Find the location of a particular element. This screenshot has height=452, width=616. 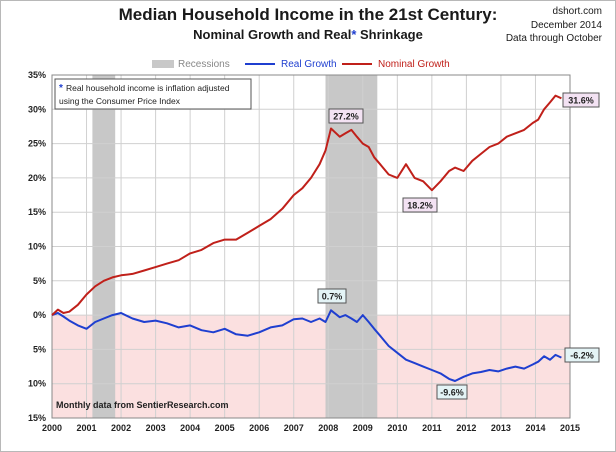

legend-label-nominal-growth: Nominal Growth is located at coordinates (414, 64).